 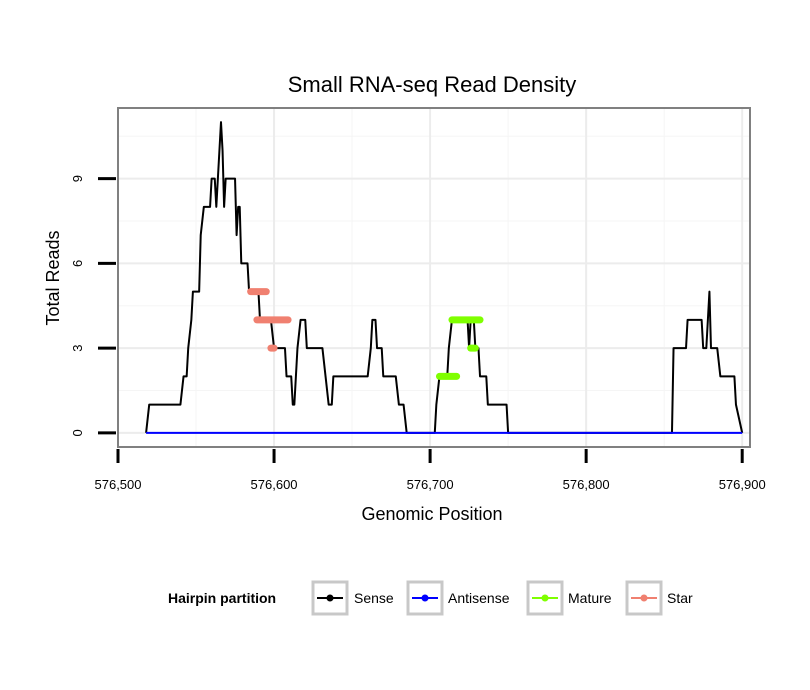 What do you see at coordinates (742, 484) in the screenshot?
I see `x-tick-label: 576,900` at bounding box center [742, 484].